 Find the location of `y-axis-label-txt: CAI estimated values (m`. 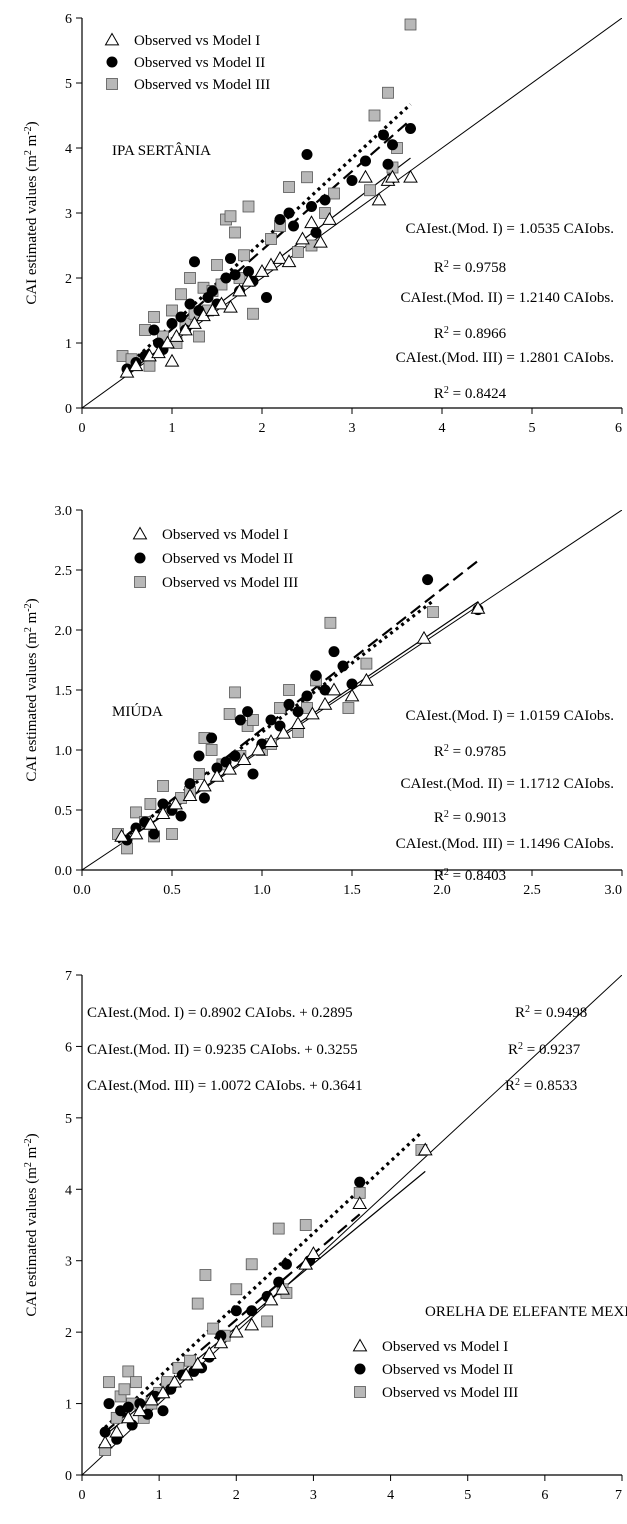

y-axis-label-txt: CAI estimated values (m is located at coordinates (32, 230).